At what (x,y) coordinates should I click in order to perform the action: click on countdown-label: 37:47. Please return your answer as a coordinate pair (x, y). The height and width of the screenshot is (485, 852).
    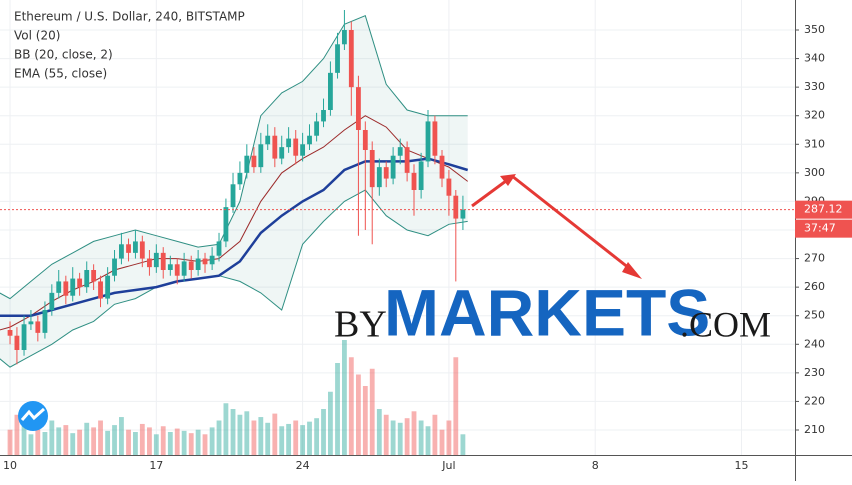
    Looking at the image, I should click on (820, 228).